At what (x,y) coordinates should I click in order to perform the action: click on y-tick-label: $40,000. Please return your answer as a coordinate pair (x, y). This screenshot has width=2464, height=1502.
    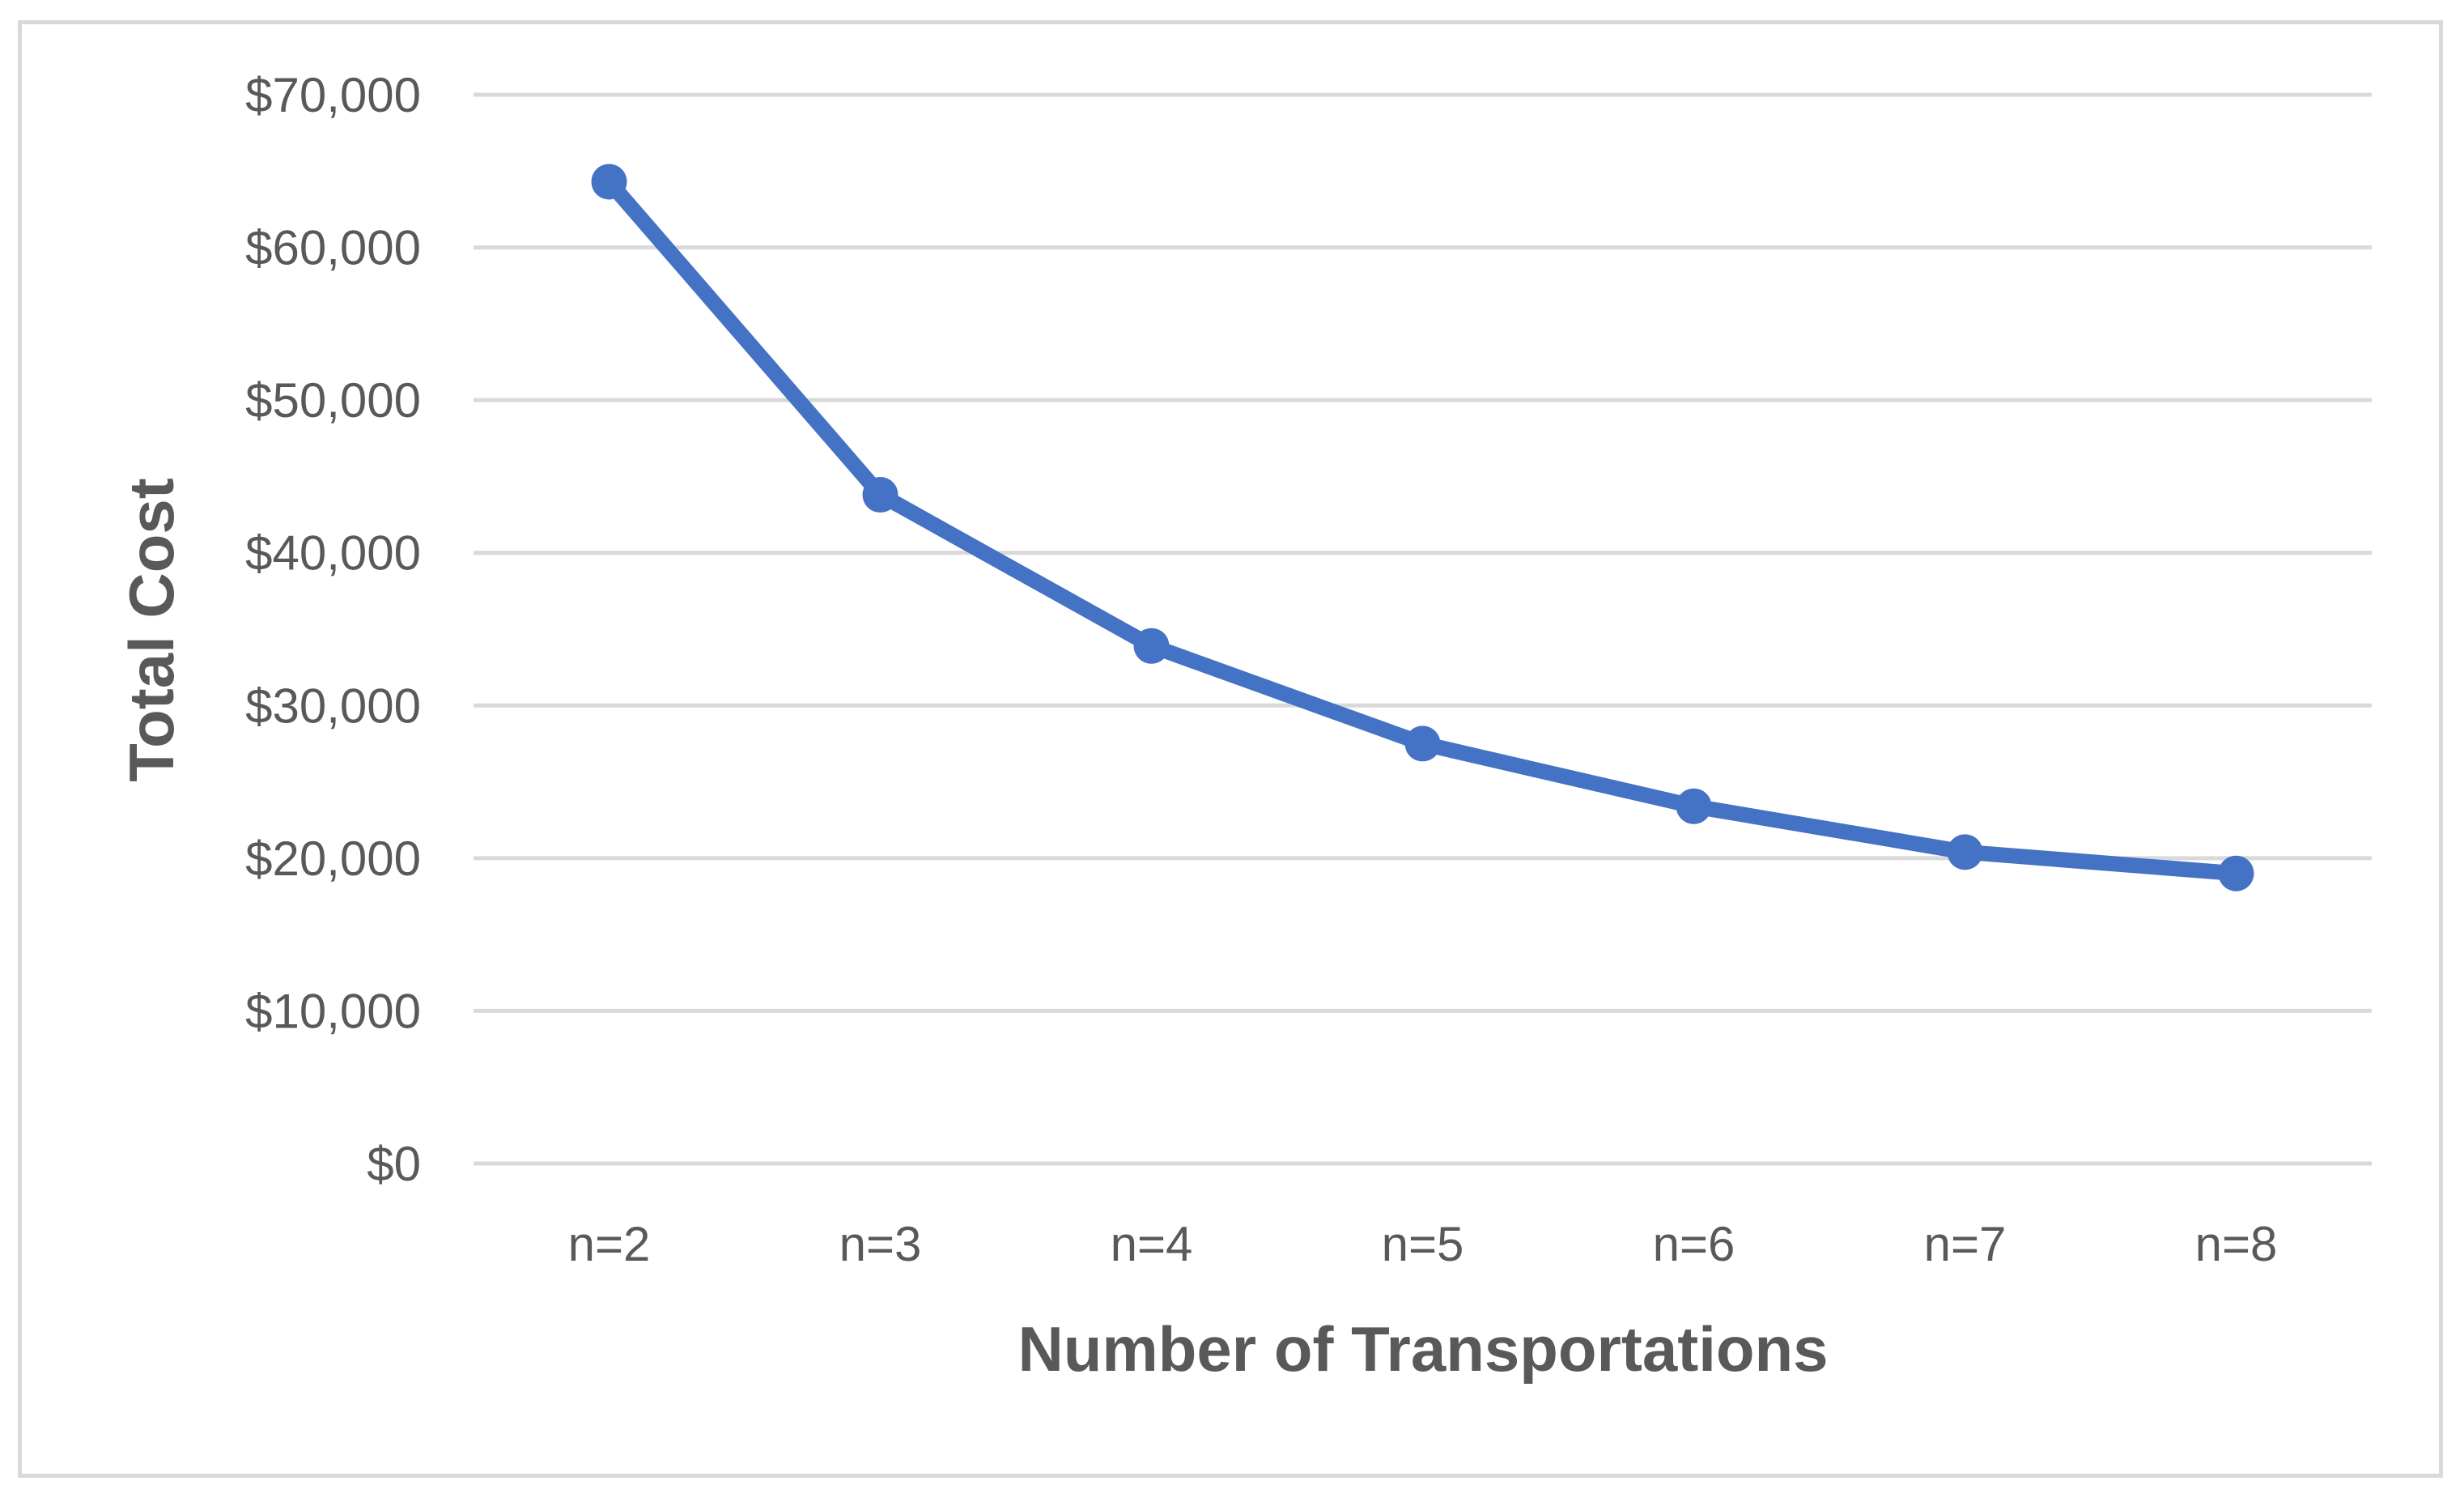
    Looking at the image, I should click on (333, 553).